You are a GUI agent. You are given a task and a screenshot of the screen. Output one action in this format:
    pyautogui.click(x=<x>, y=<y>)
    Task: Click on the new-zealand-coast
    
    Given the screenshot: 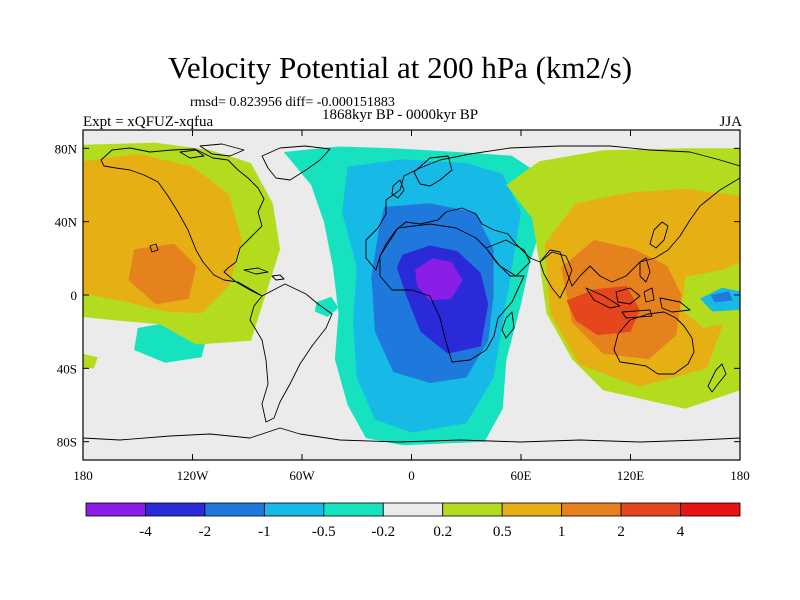 What is the action you would take?
    pyautogui.click(x=717, y=378)
    